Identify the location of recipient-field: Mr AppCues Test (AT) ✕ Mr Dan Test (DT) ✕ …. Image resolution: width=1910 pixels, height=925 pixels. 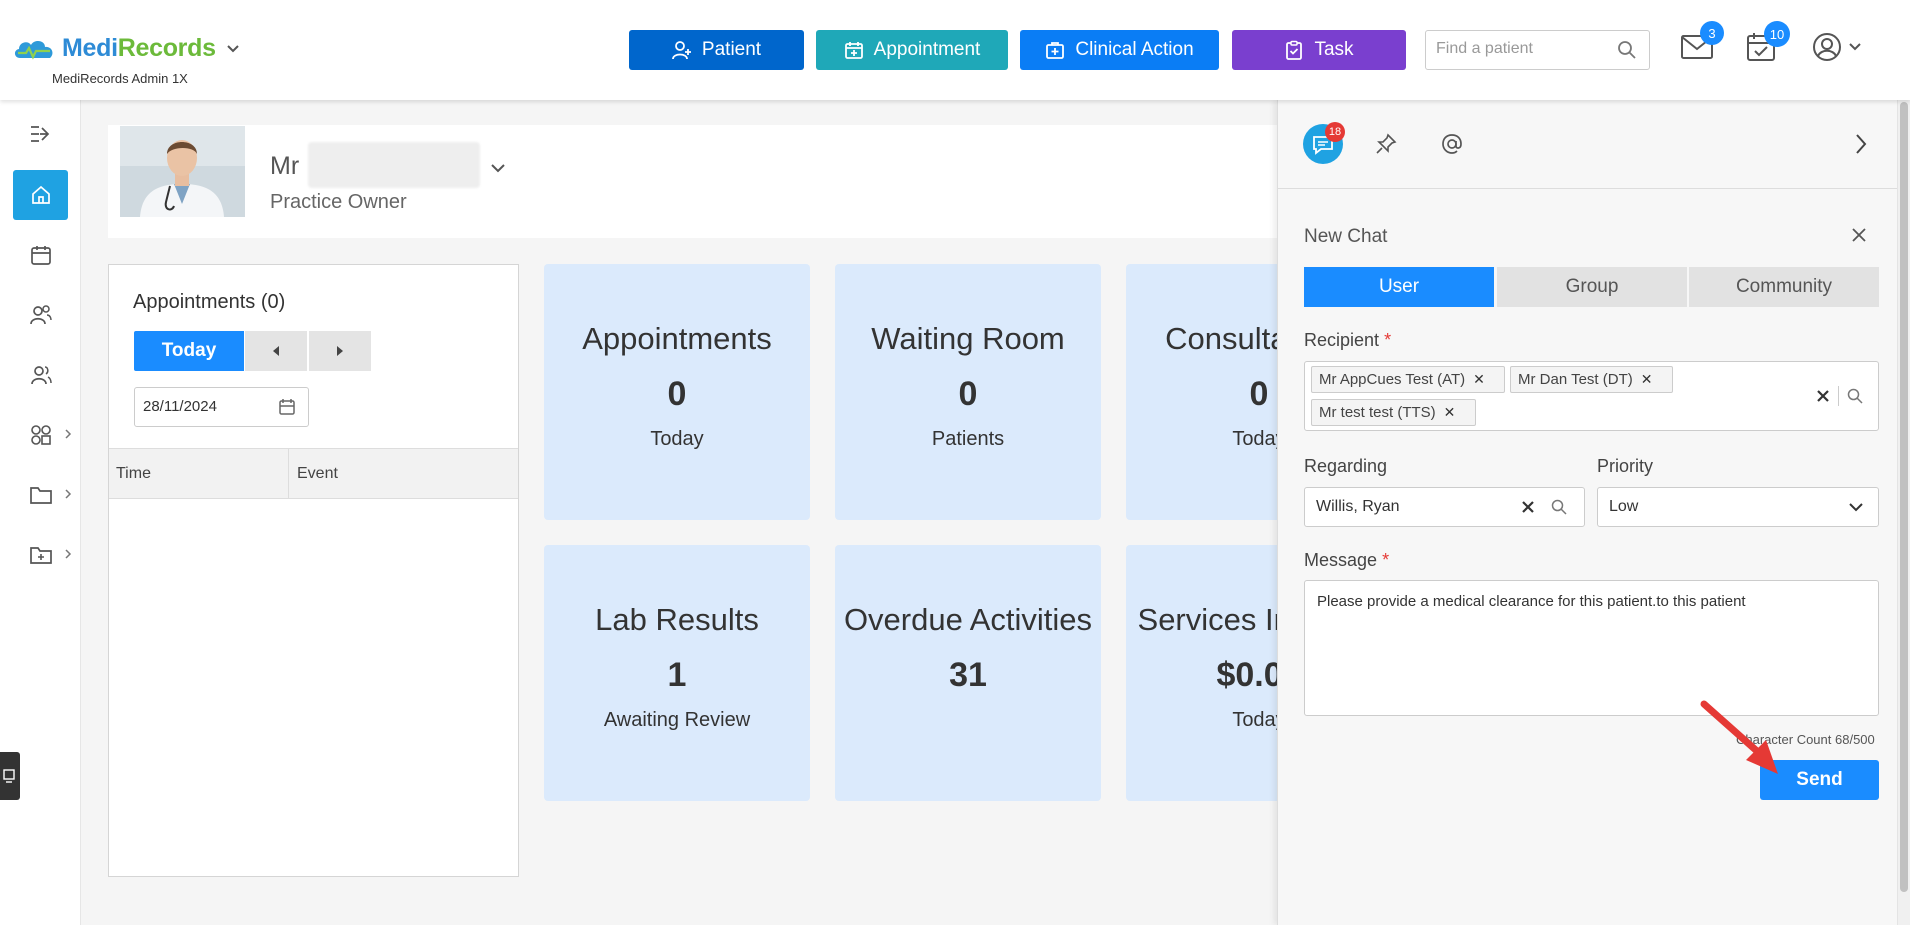
(1591, 396).